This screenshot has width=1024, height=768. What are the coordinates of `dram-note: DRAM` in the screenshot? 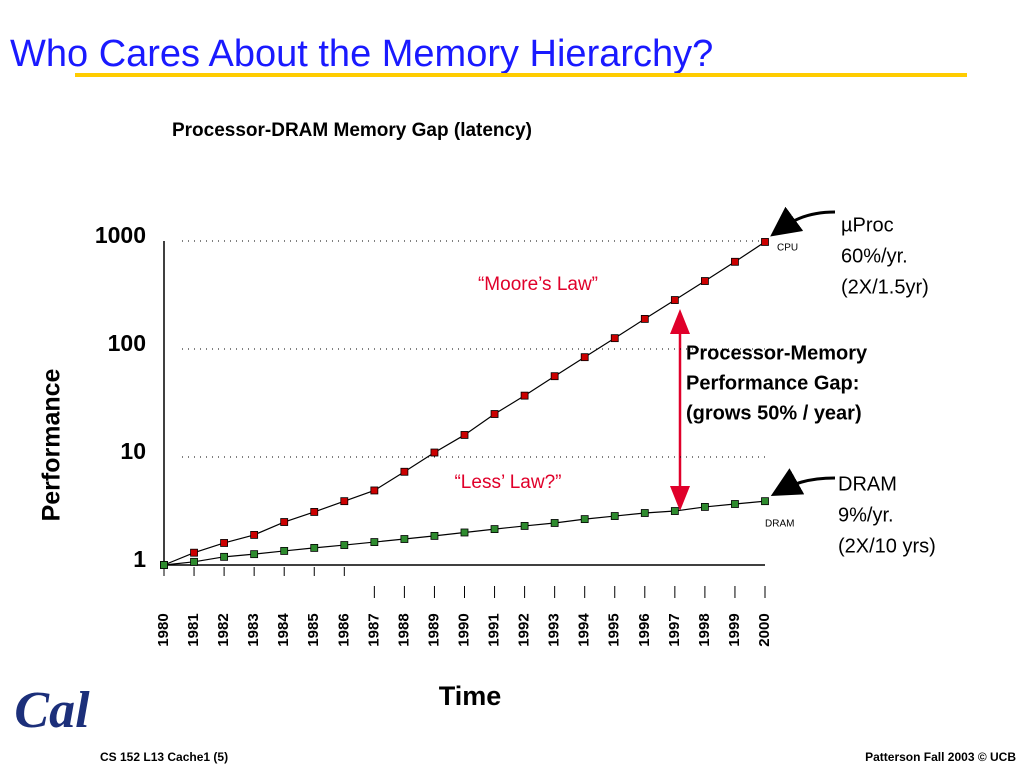 It's located at (867, 484).